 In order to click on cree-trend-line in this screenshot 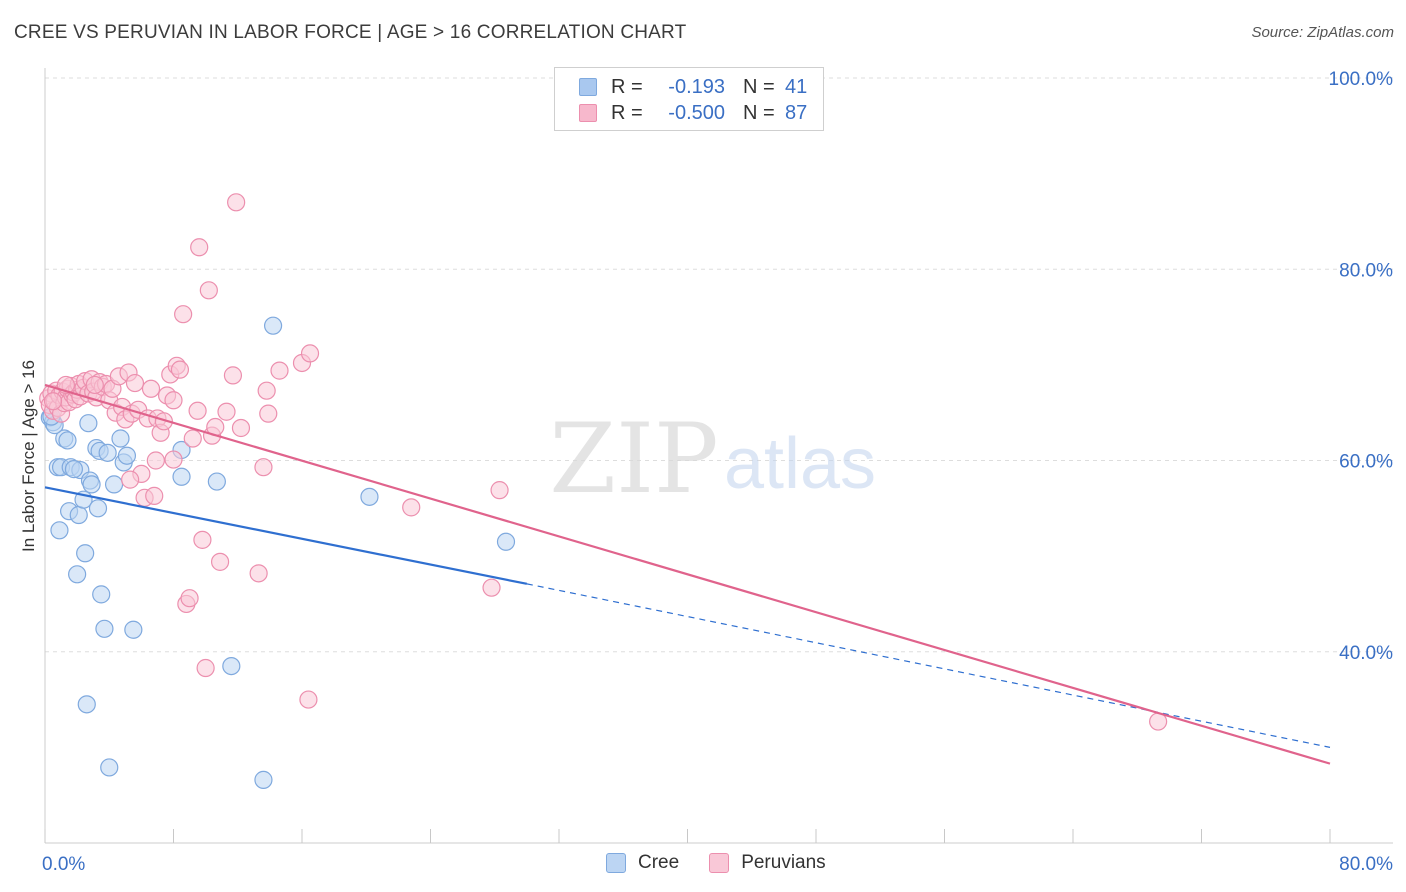, I will do `click(286, 535)`.